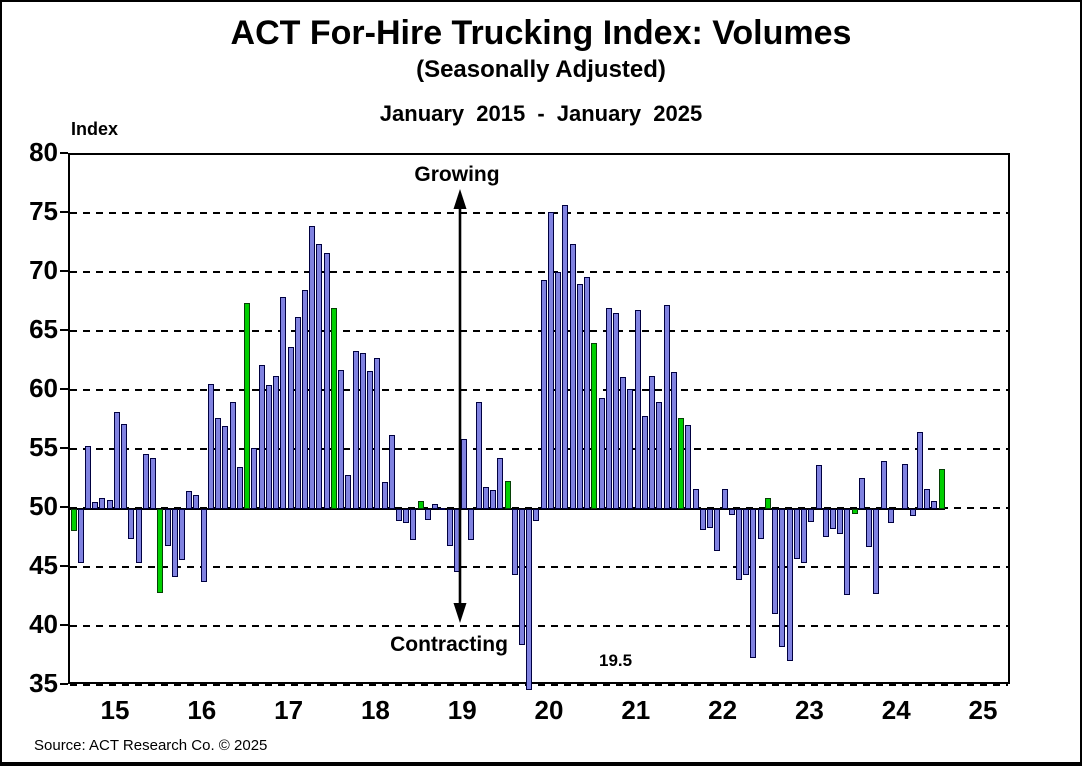  Describe the element at coordinates (43, 388) in the screenshot. I see `y-axis-label-60: 60` at that location.